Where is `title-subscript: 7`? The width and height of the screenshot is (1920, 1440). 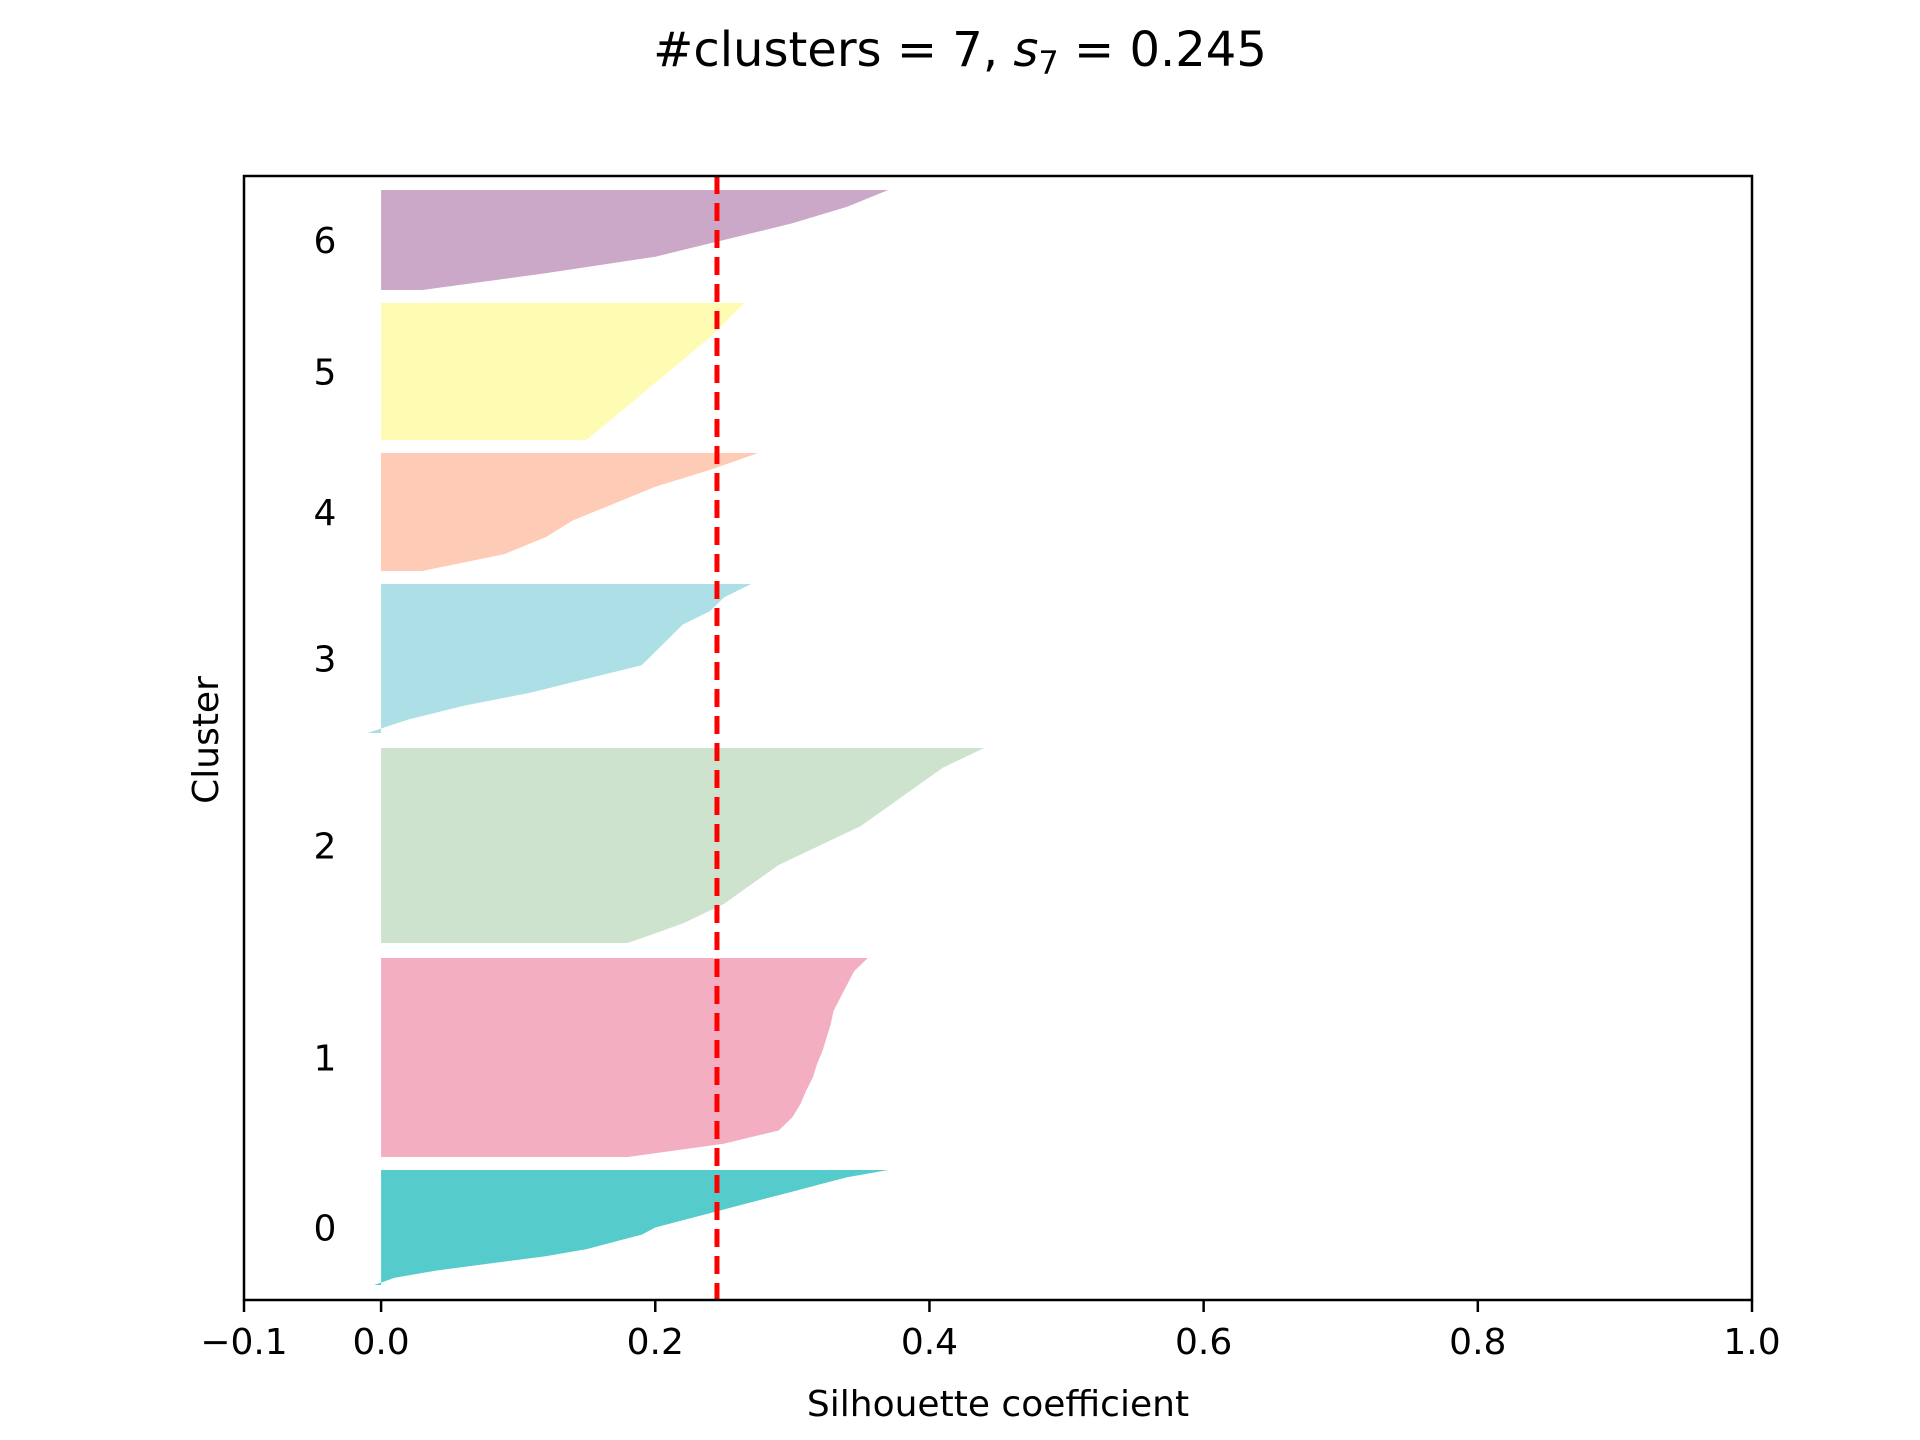 title-subscript: 7 is located at coordinates (1048, 63).